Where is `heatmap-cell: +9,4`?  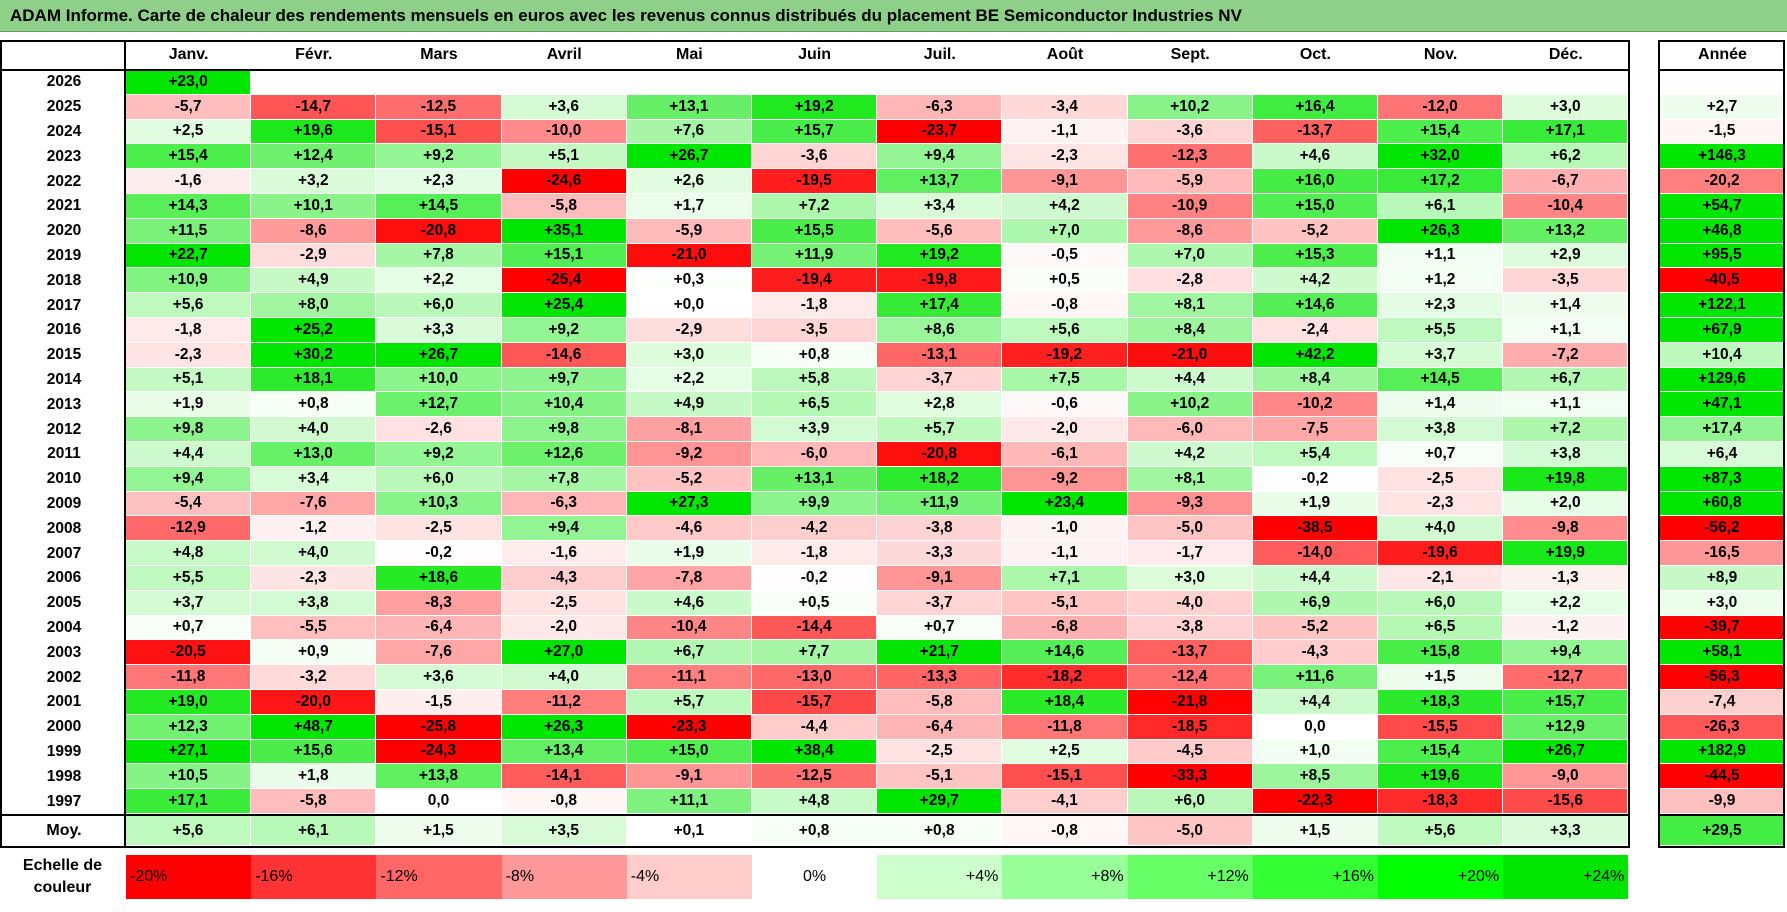 heatmap-cell: +9,4 is located at coordinates (564, 529).